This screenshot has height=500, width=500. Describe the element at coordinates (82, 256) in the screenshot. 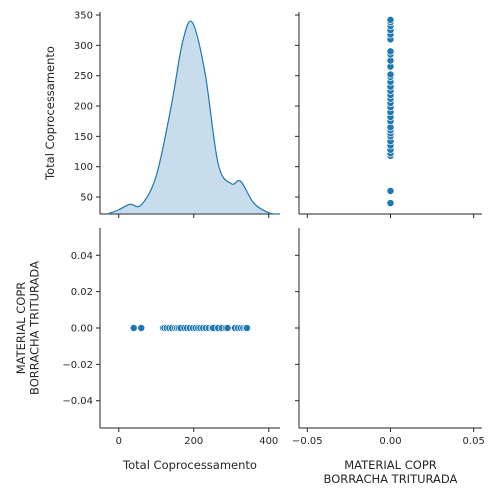

I see `y-tick-label: 0.04` at that location.